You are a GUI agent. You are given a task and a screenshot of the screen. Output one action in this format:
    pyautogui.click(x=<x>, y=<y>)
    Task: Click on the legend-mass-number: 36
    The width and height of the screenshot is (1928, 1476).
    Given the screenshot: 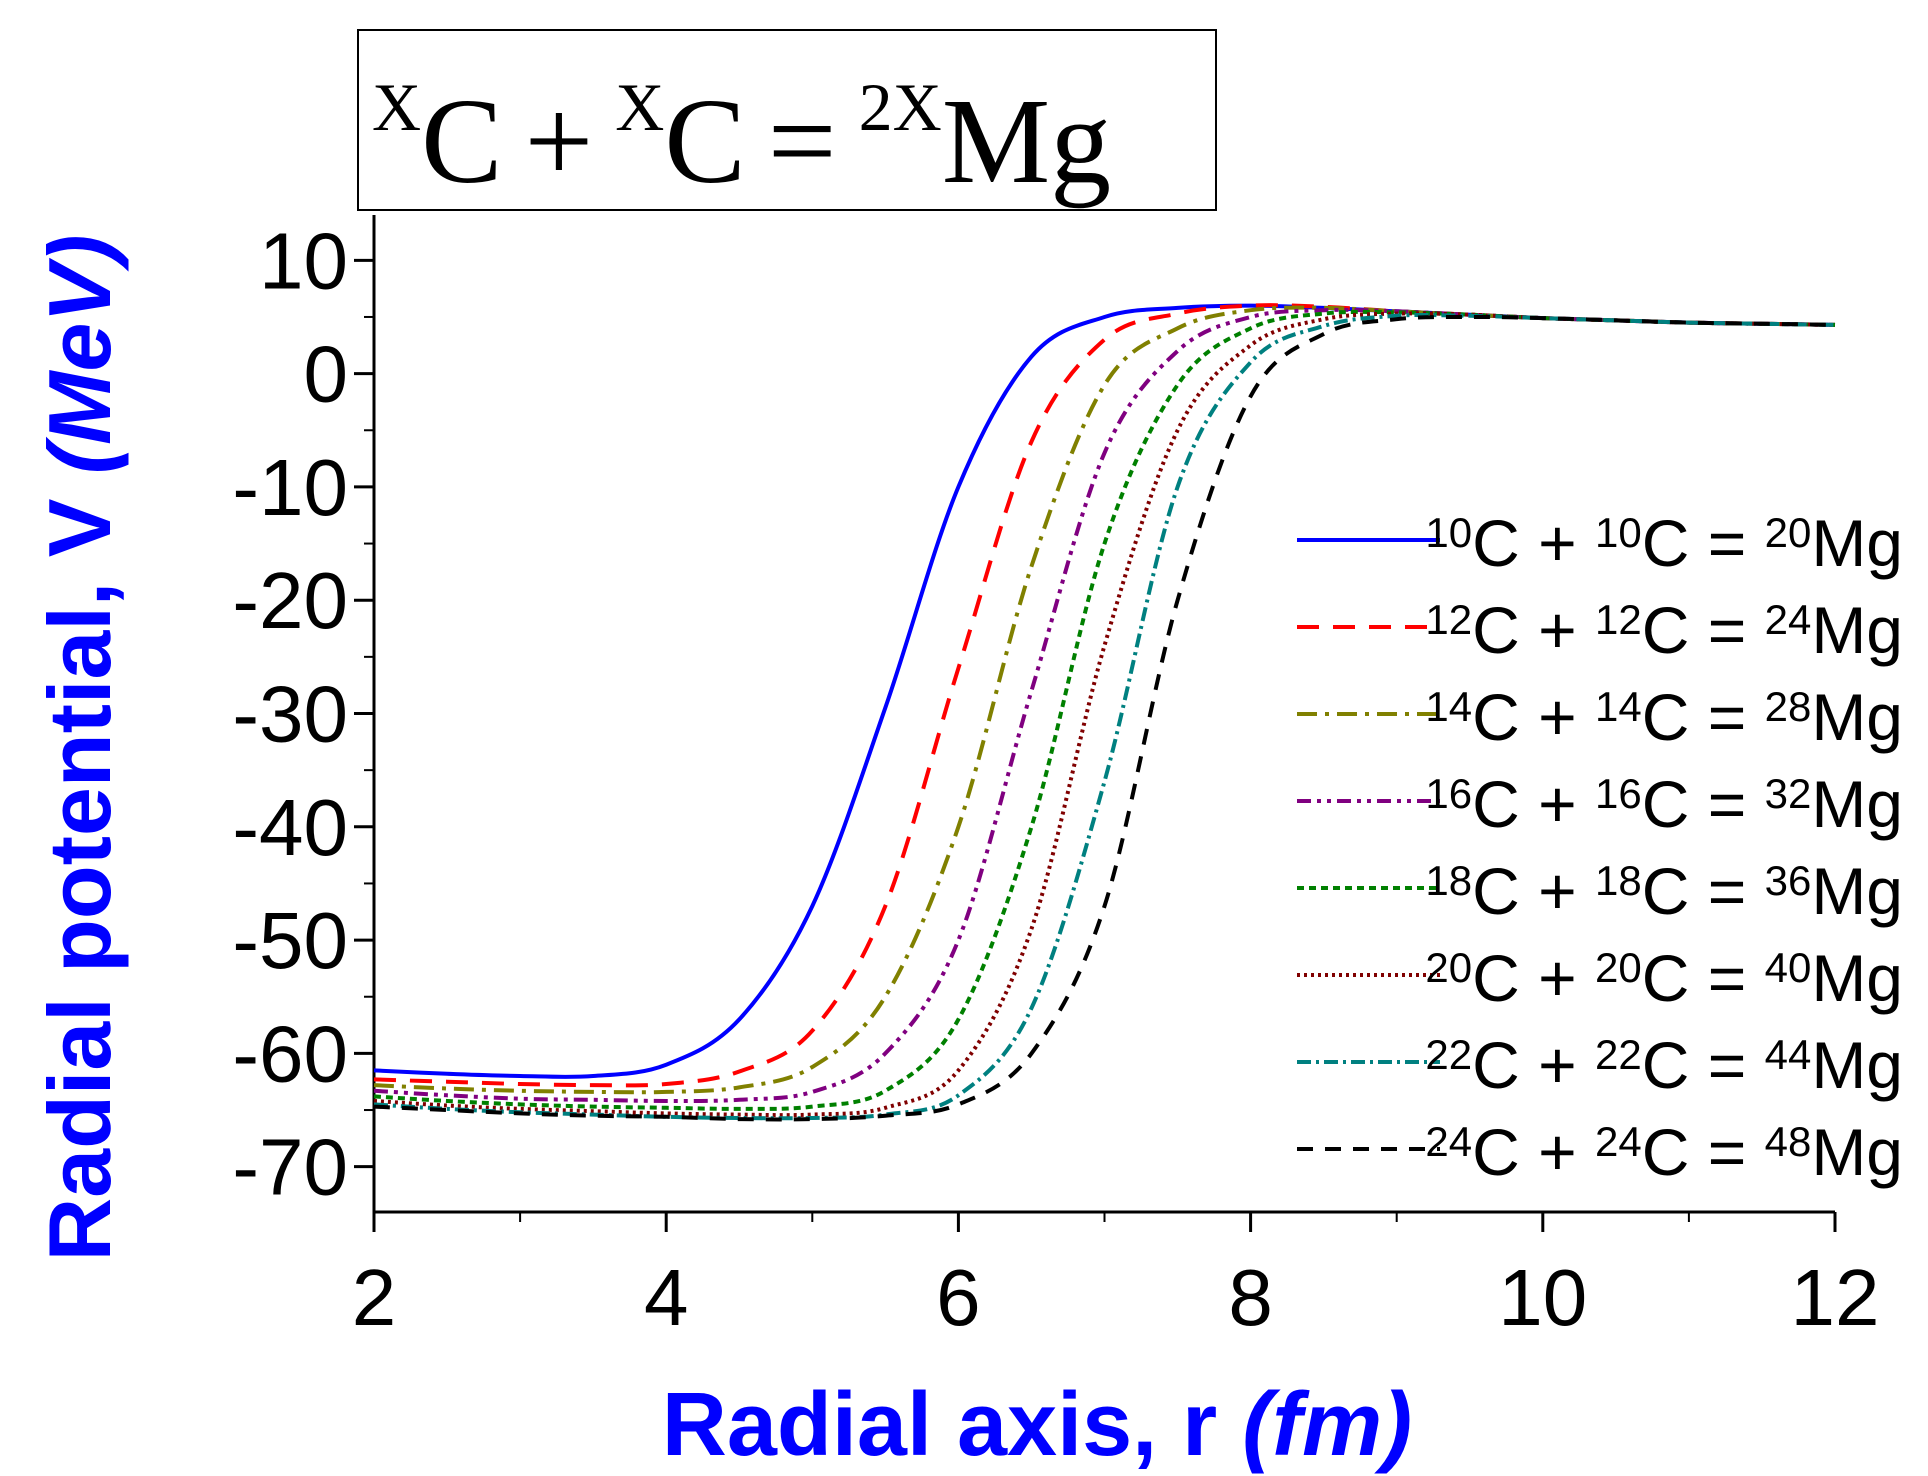 What is the action you would take?
    pyautogui.click(x=1788, y=880)
    